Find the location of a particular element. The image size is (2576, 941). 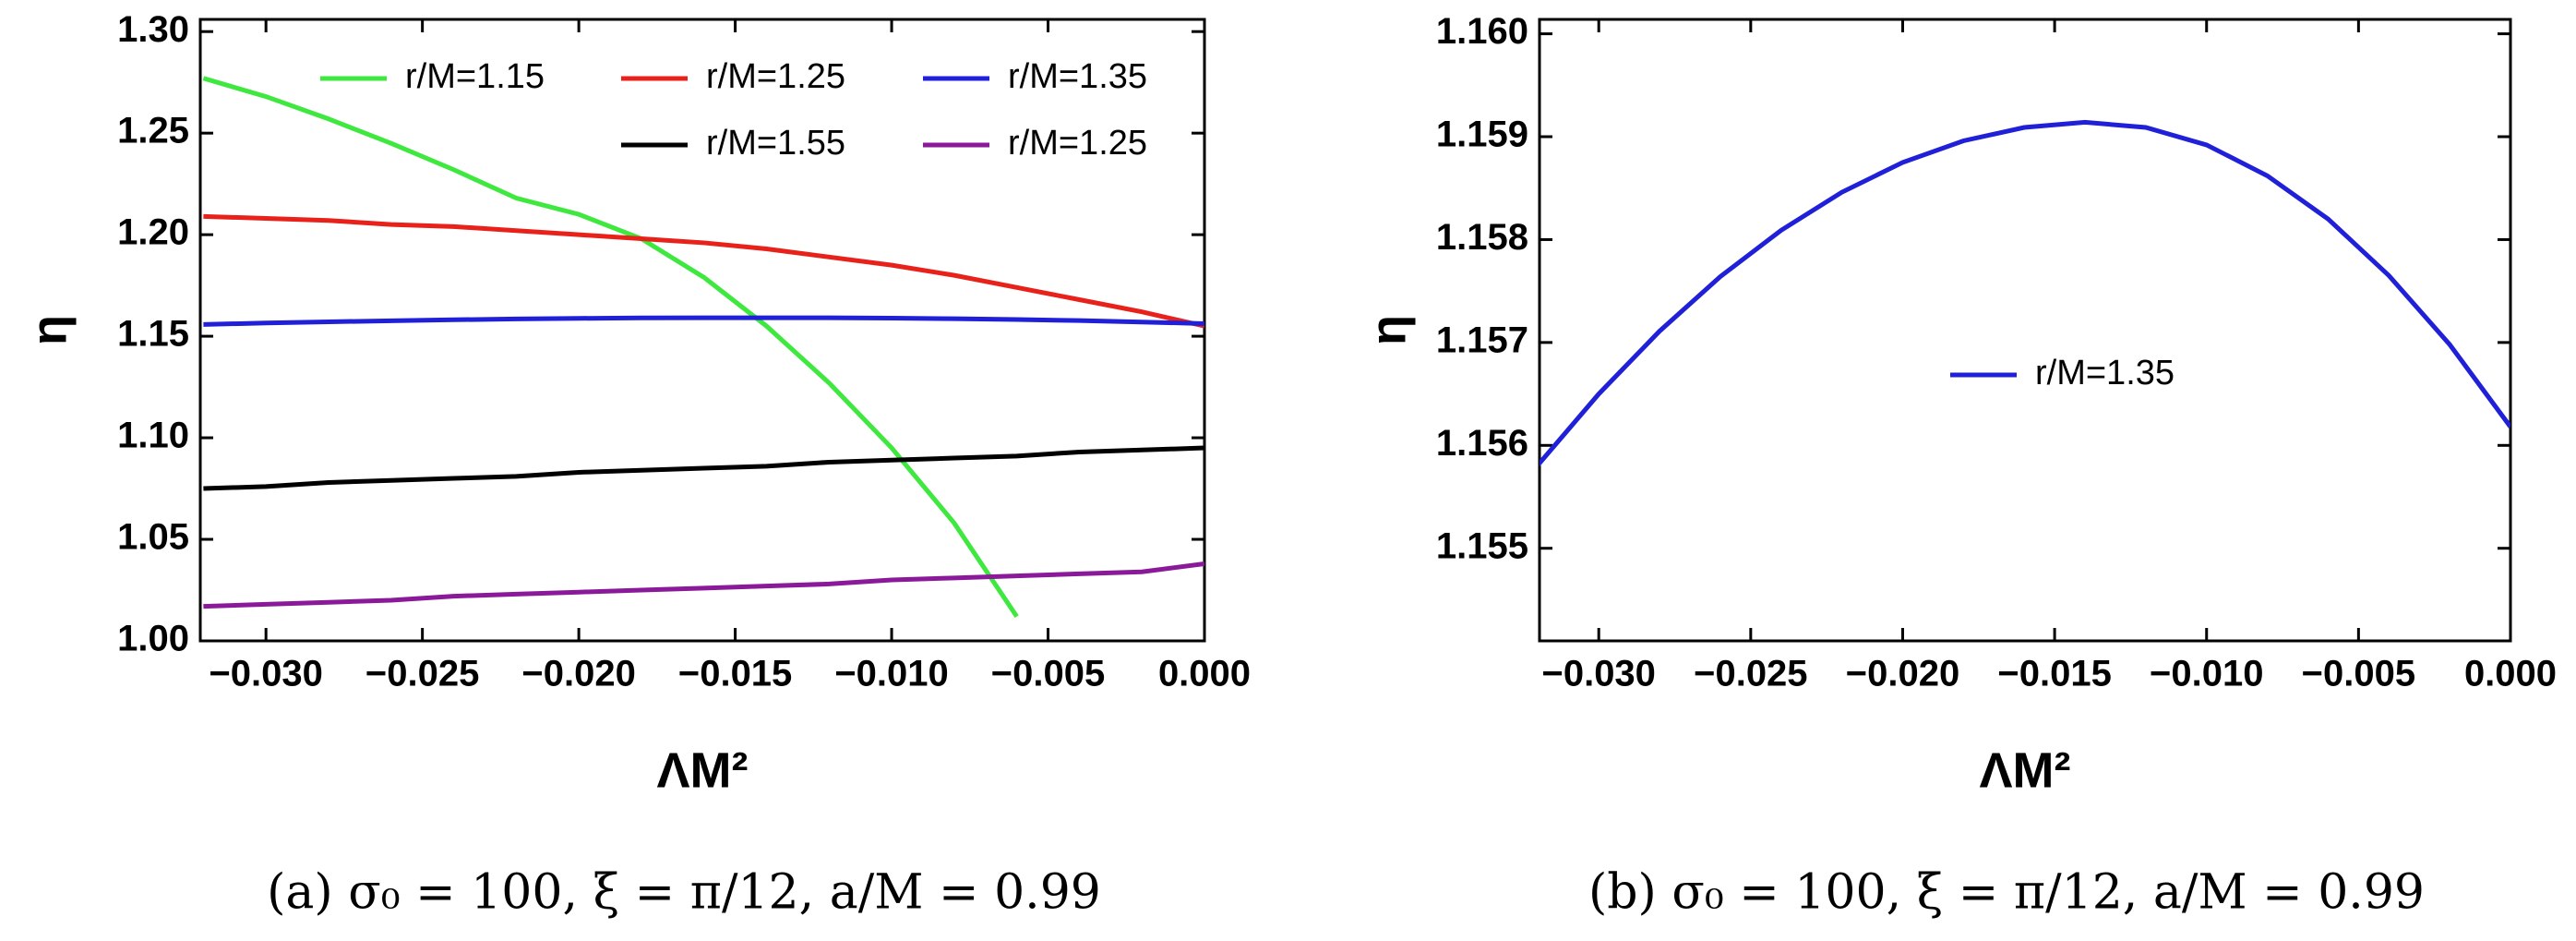

y-tick-label: 1.15 is located at coordinates (153, 334).